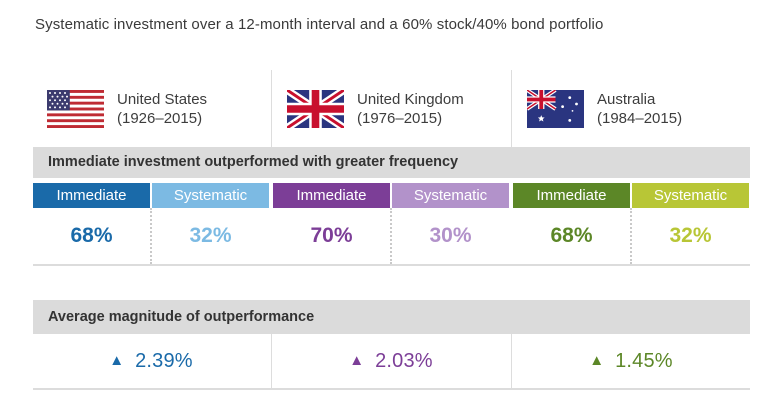 This screenshot has width=768, height=411. What do you see at coordinates (450, 195) in the screenshot?
I see `uk-systematic-header: Systematic` at bounding box center [450, 195].